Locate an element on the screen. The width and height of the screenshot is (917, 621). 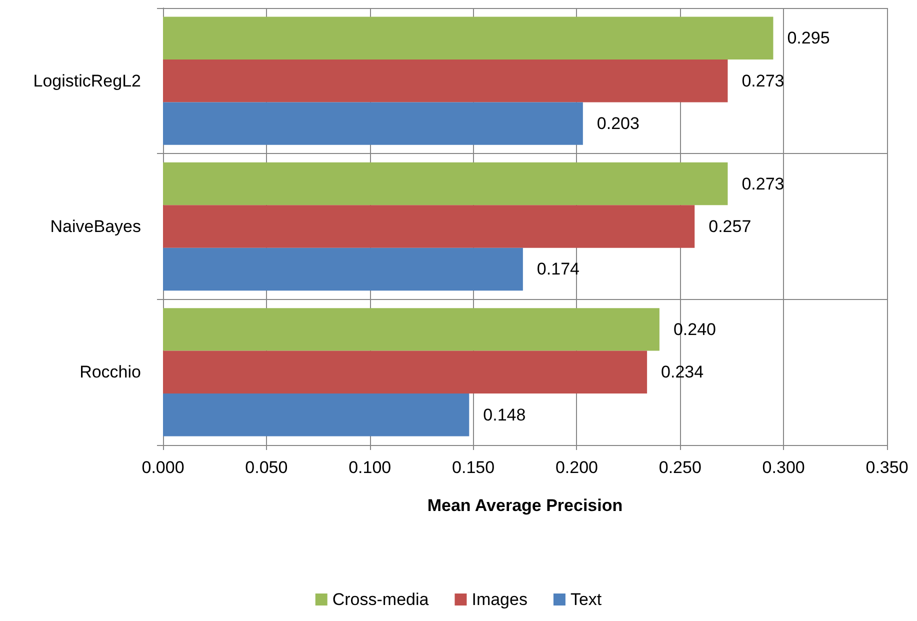
data-label: 0.295 is located at coordinates (808, 38).